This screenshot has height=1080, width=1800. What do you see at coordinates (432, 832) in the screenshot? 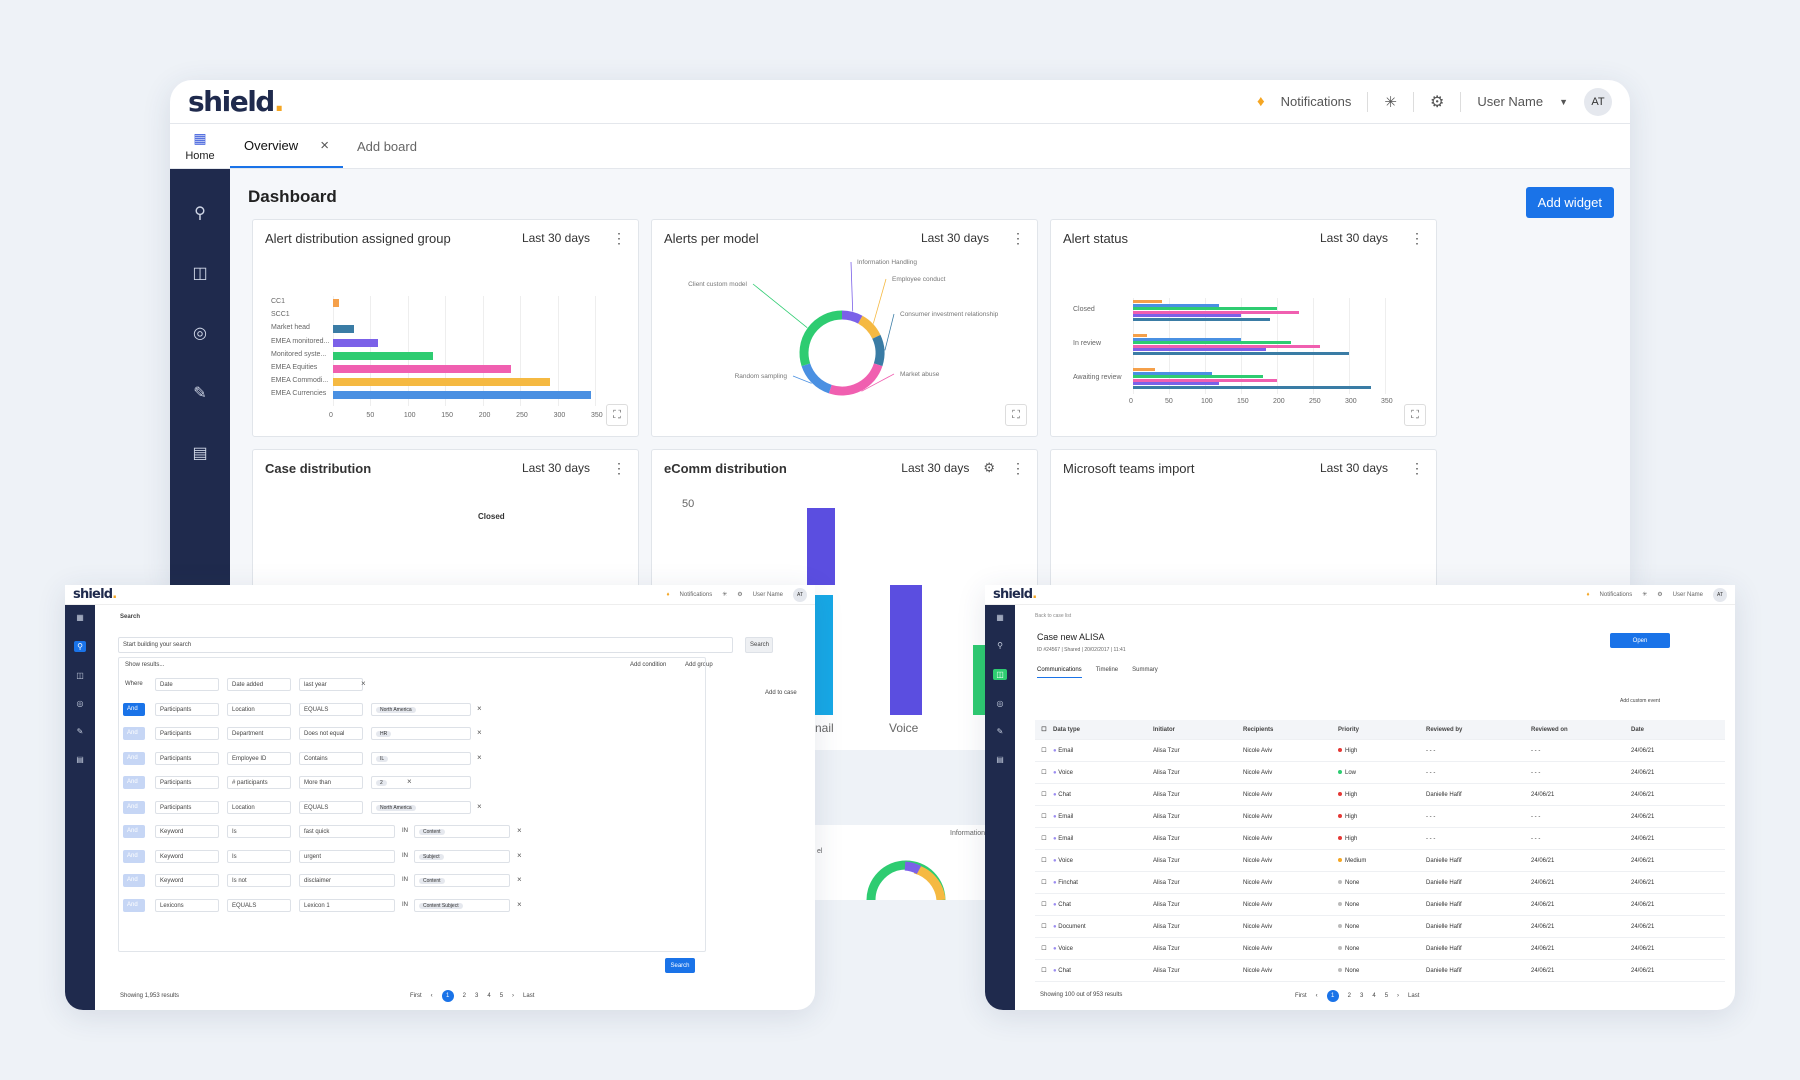
I see `value-chip: Content` at bounding box center [432, 832].